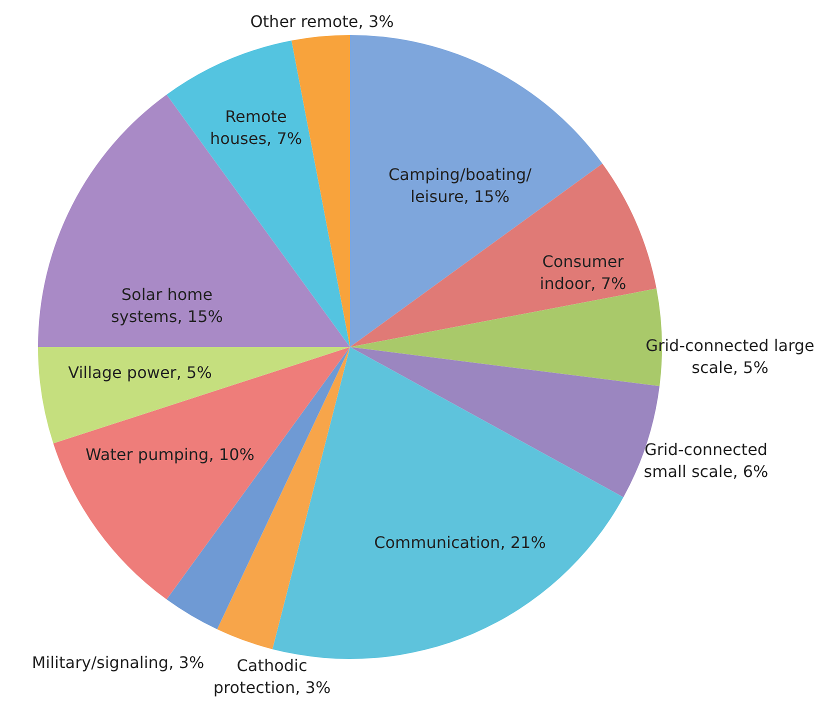  I want to click on slice-label: Cathodic protection, 3%, so click(272, 676).